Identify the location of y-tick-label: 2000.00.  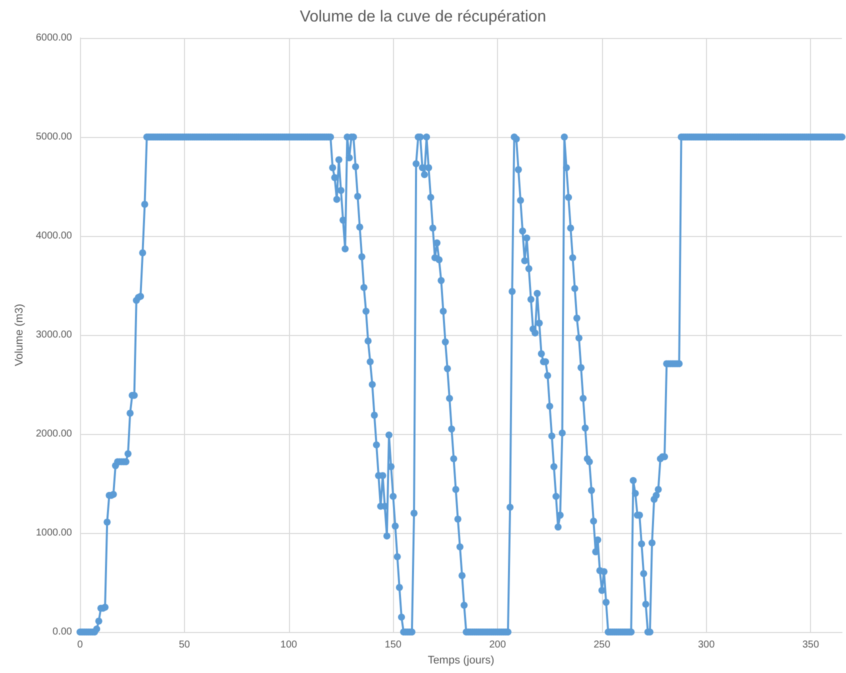
(54, 434).